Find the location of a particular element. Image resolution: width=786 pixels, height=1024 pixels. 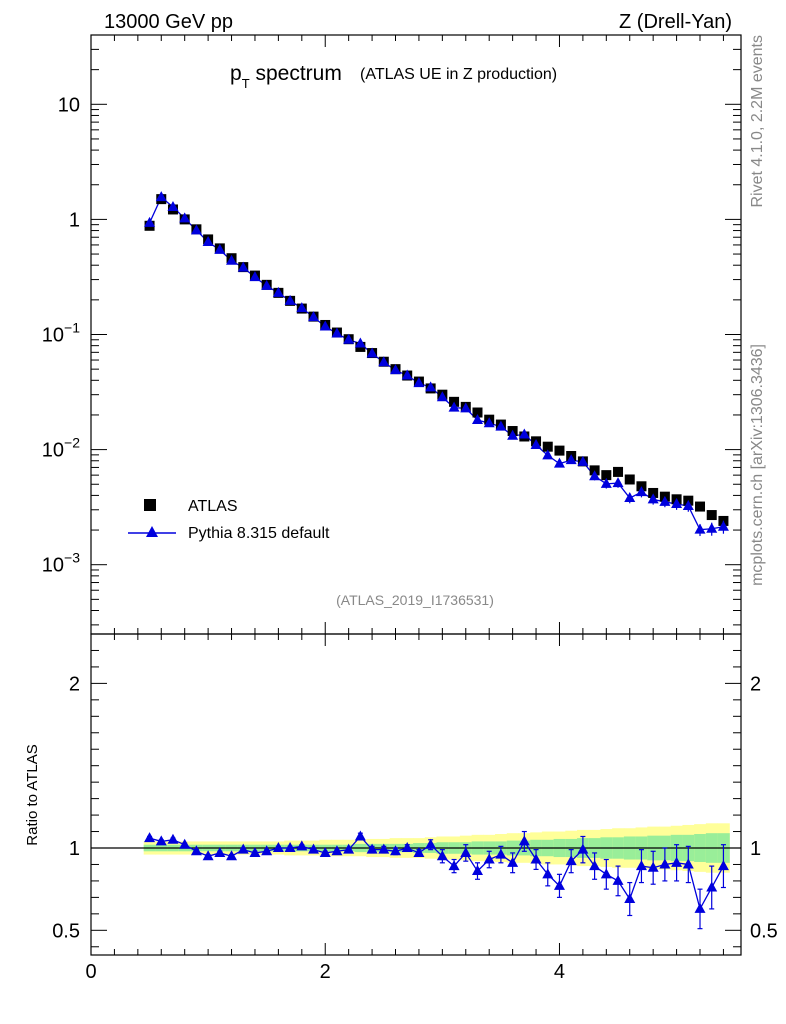

title-note: (ATLAS UE in Z production) is located at coordinates (458, 74).